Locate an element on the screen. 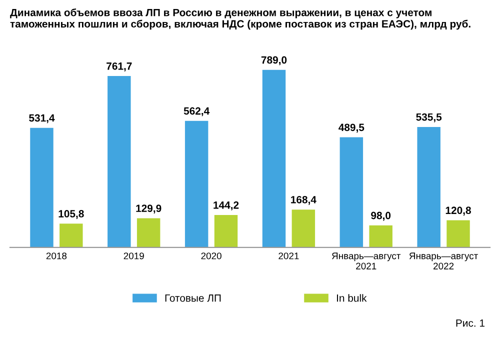 The height and width of the screenshot is (339, 500). data-label: 761,7 is located at coordinates (119, 67).